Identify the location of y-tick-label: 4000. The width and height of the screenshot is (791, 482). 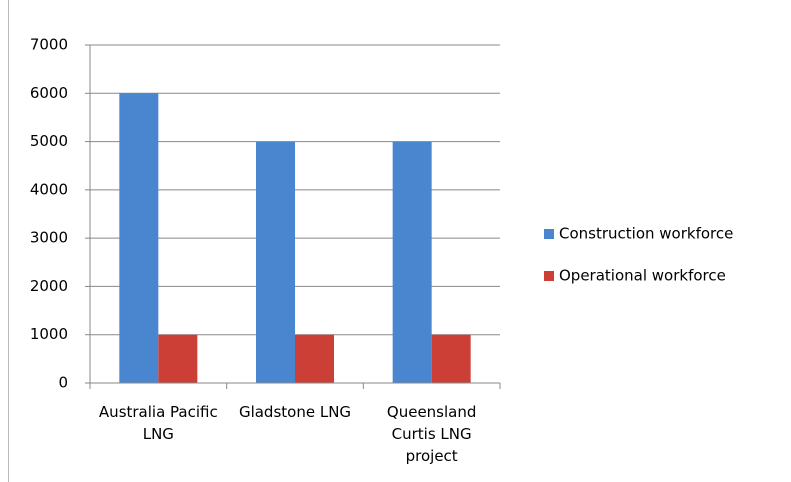
(49, 189).